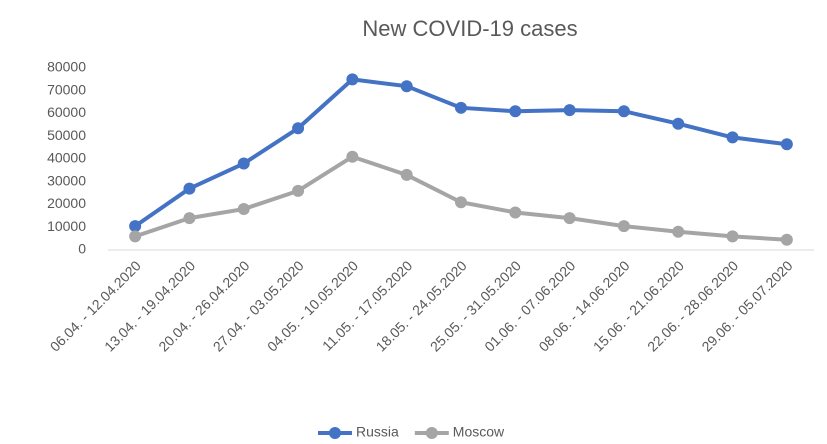  I want to click on x-tick-label: 25.05. - 31.05.2020, so click(475, 305).